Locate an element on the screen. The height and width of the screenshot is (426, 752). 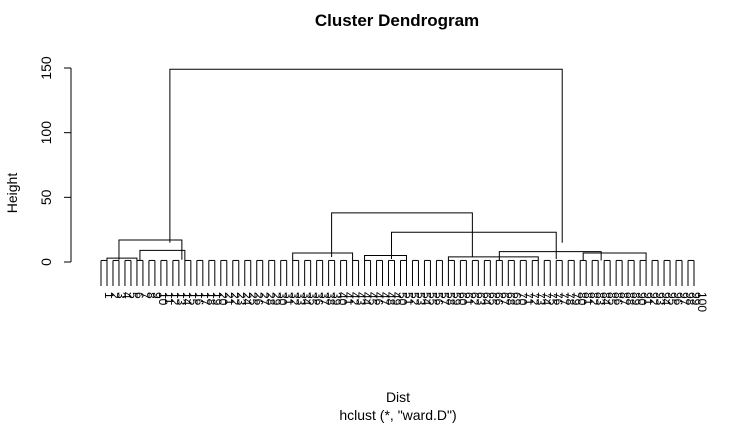
leaf-label: 22 is located at coordinates (235, 299).